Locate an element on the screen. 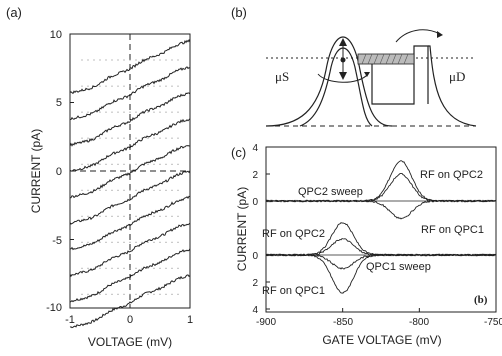  hatch-lines is located at coordinates (385, 59).